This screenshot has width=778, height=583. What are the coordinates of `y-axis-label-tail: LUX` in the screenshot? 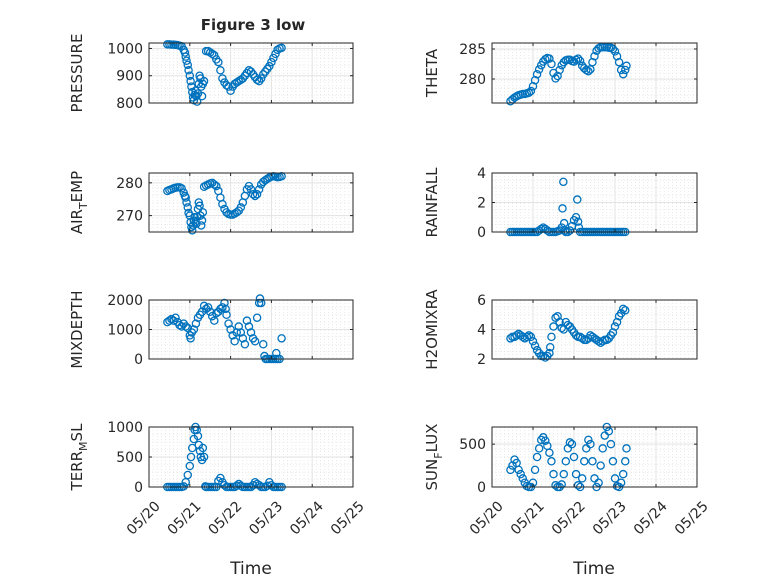 It's located at (432, 438).